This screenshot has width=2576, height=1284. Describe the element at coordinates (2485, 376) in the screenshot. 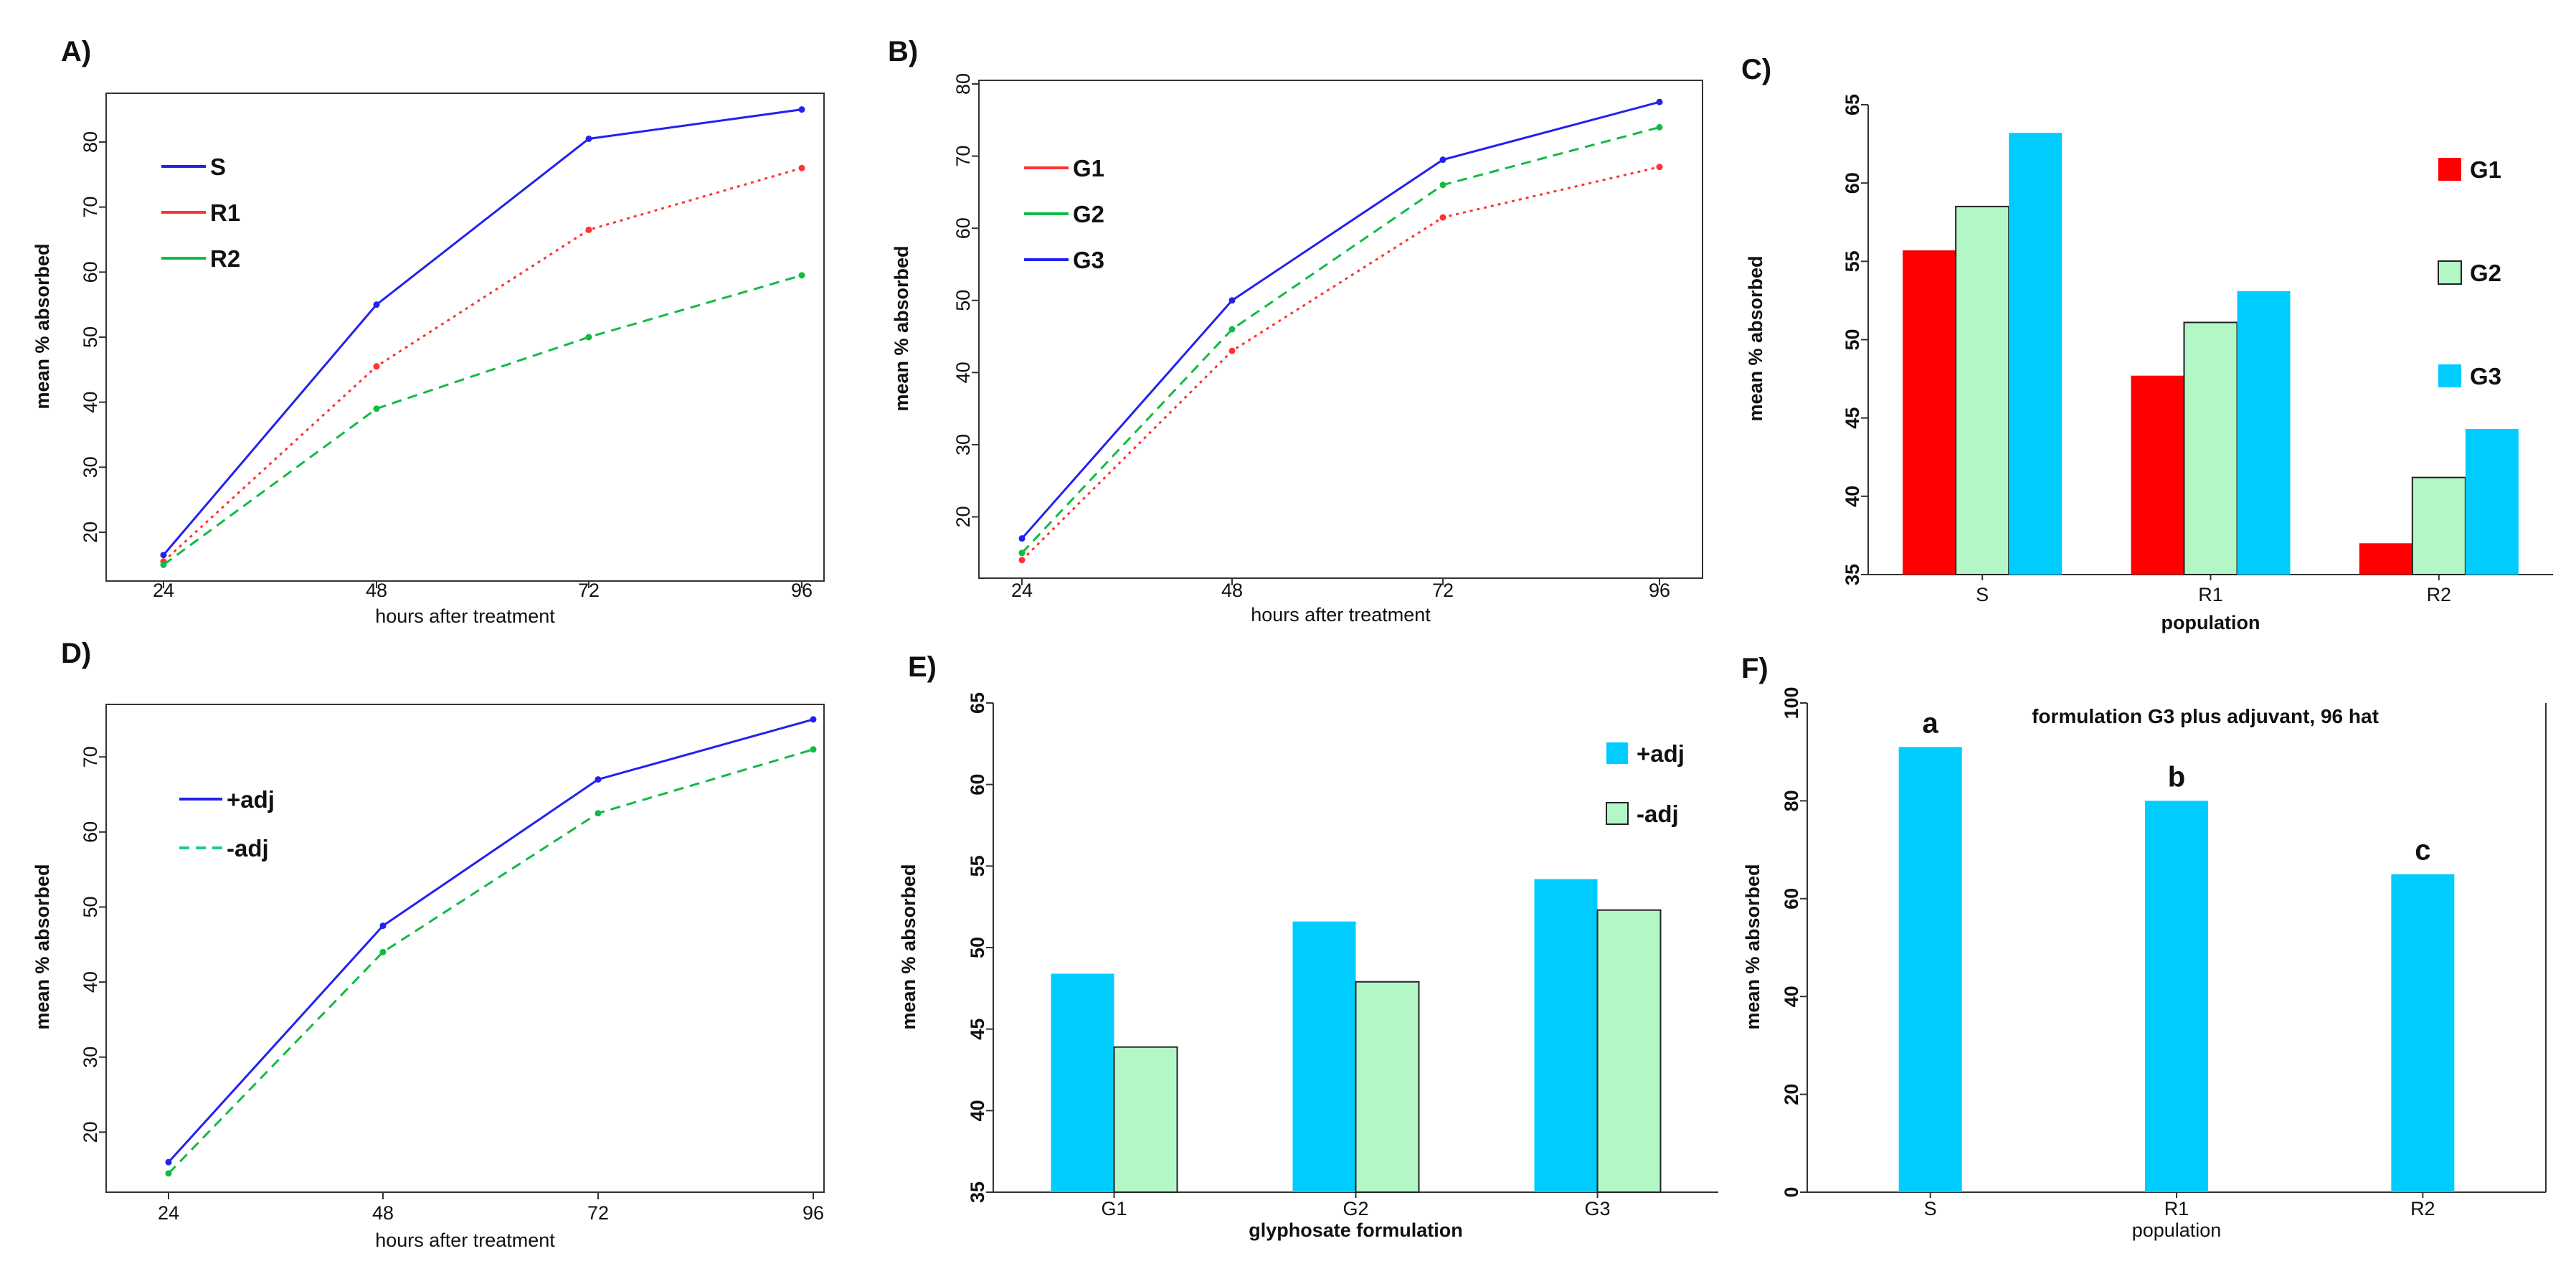

I see `legend-label: G3` at that location.